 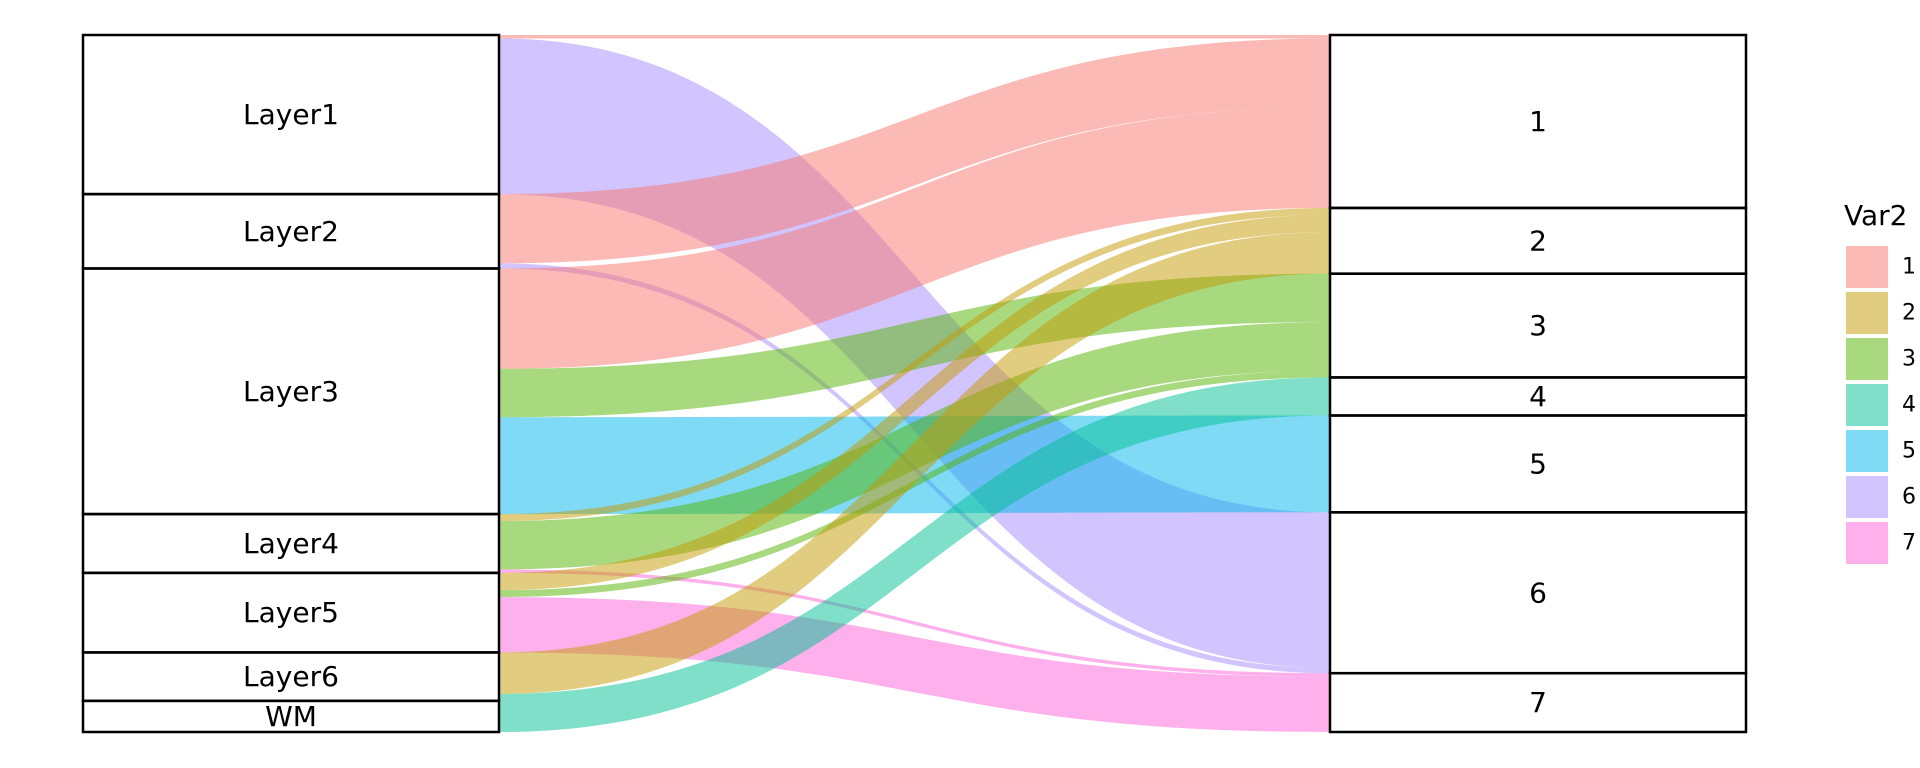 I want to click on legend-label-5: 5, so click(x=1909, y=451).